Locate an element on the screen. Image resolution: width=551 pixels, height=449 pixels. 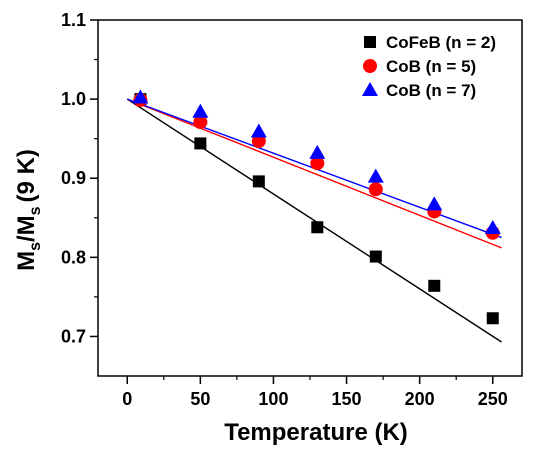
x-tick-label: 200 is located at coordinates (420, 399).